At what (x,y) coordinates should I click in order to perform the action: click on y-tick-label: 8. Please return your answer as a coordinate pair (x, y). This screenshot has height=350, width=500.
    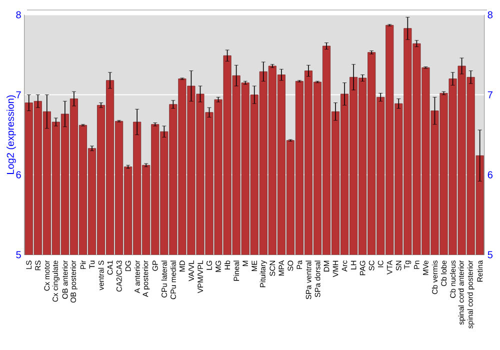
    Looking at the image, I should click on (18, 14).